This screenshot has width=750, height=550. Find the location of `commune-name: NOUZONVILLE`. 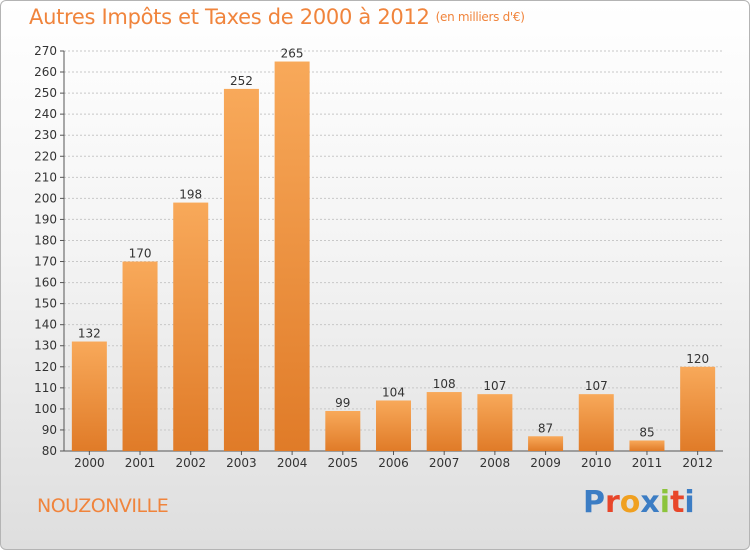

commune-name: NOUZONVILLE is located at coordinates (103, 506).